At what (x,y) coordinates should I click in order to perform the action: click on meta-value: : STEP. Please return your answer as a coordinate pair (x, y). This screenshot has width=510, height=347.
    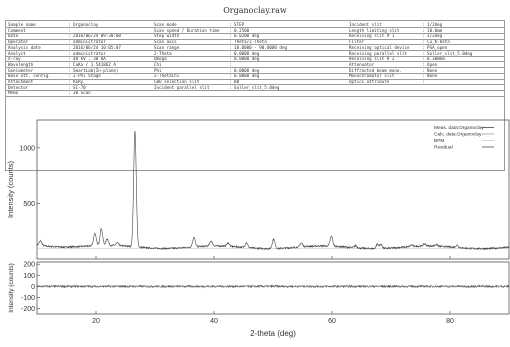
    Looking at the image, I should click on (237, 24).